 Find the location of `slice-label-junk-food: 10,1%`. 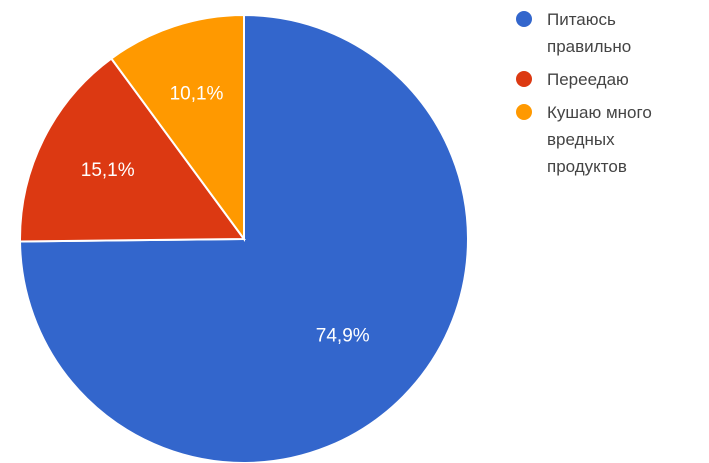

slice-label-junk-food: 10,1% is located at coordinates (197, 93).